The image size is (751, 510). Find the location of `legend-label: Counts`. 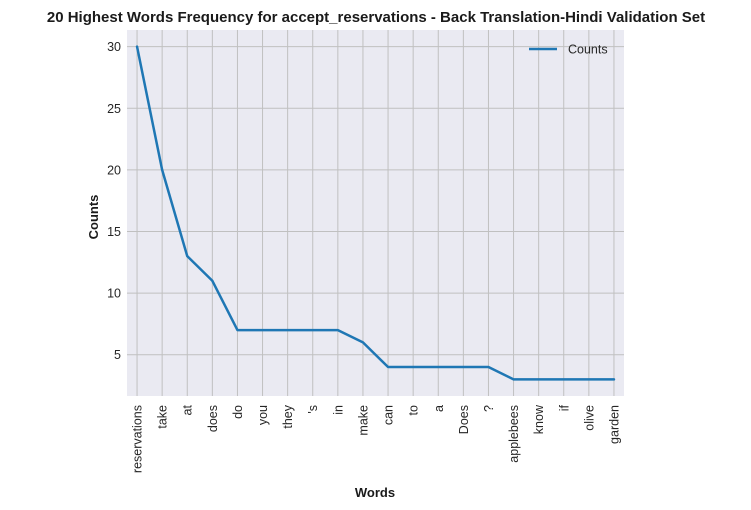

legend-label: Counts is located at coordinates (588, 50).